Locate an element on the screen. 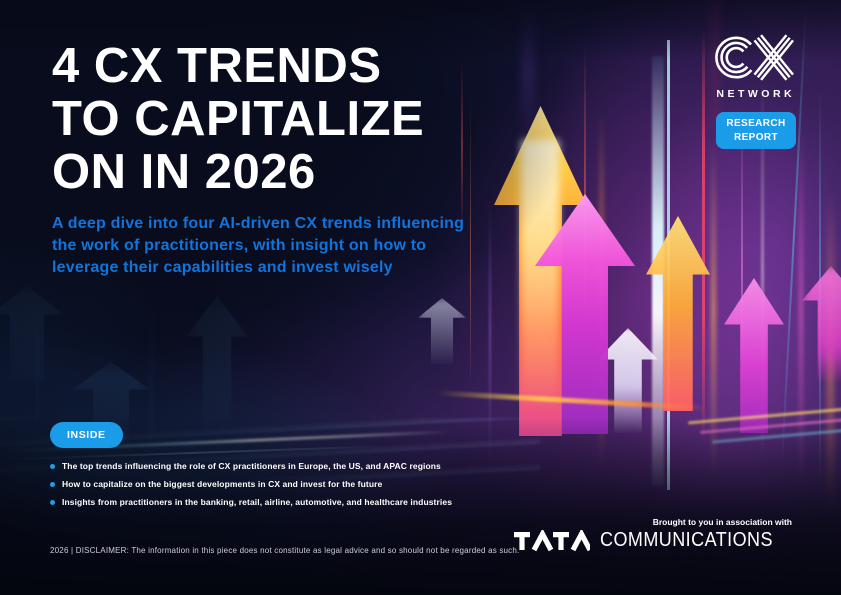  tata-logo-icon is located at coordinates (551, 540).